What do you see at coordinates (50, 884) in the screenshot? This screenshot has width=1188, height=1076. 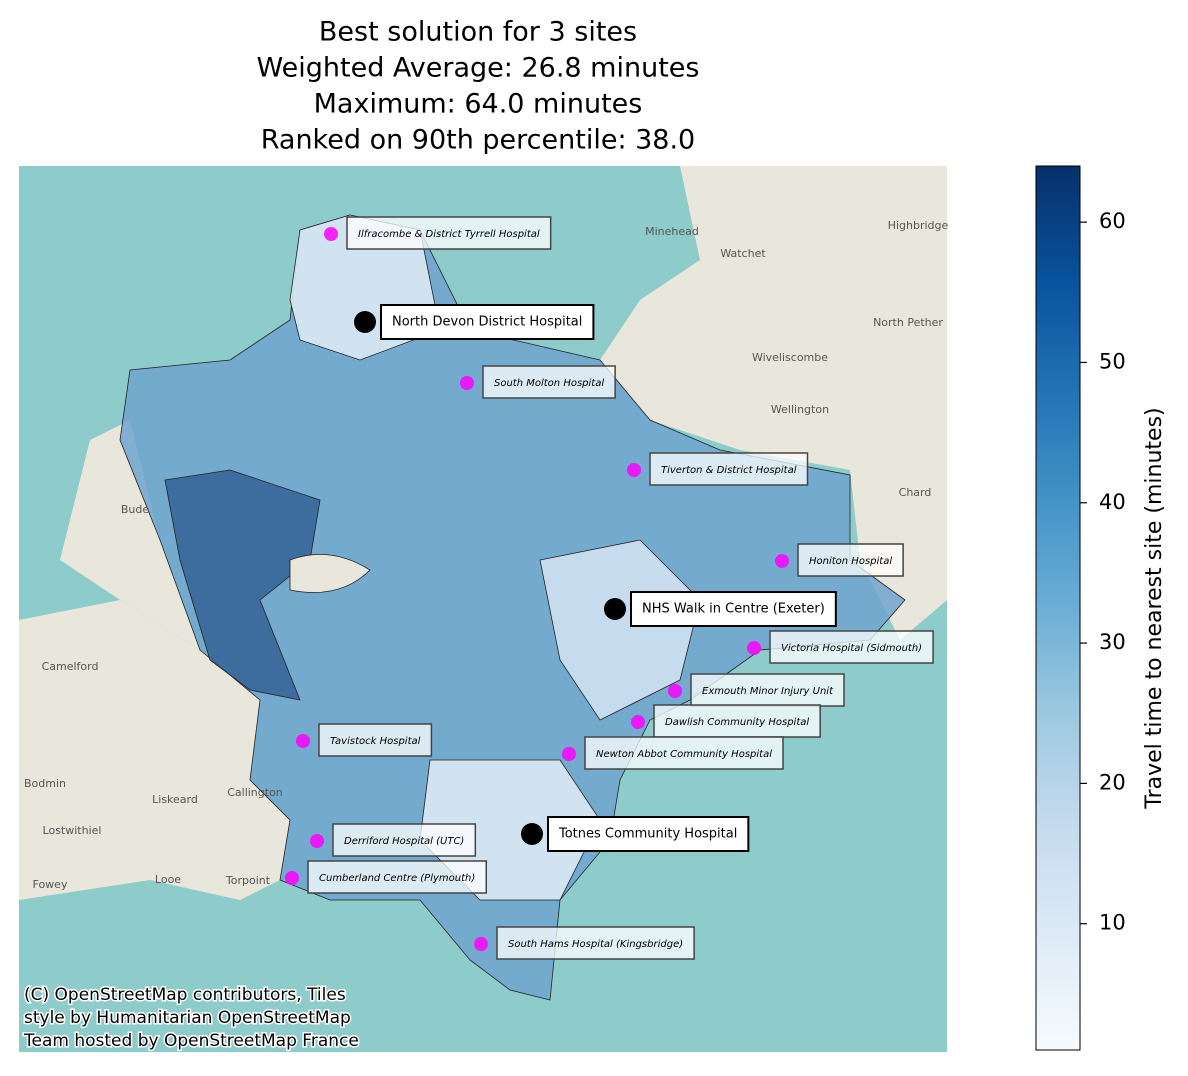 I see `basemap-label: Fowey` at bounding box center [50, 884].